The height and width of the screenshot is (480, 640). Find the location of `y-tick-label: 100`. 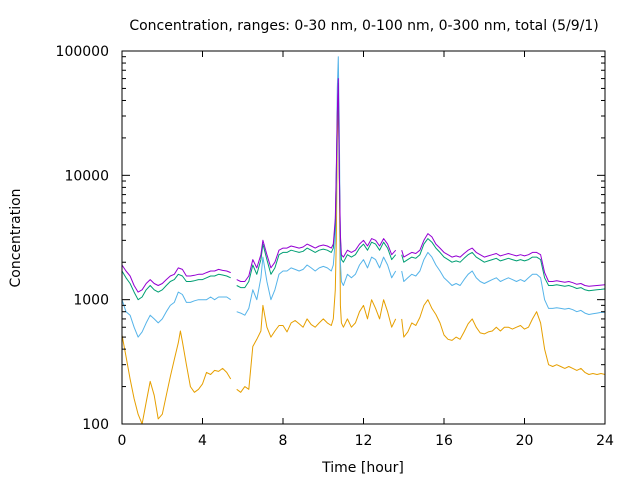

y-tick-label: 100 is located at coordinates (95, 425).